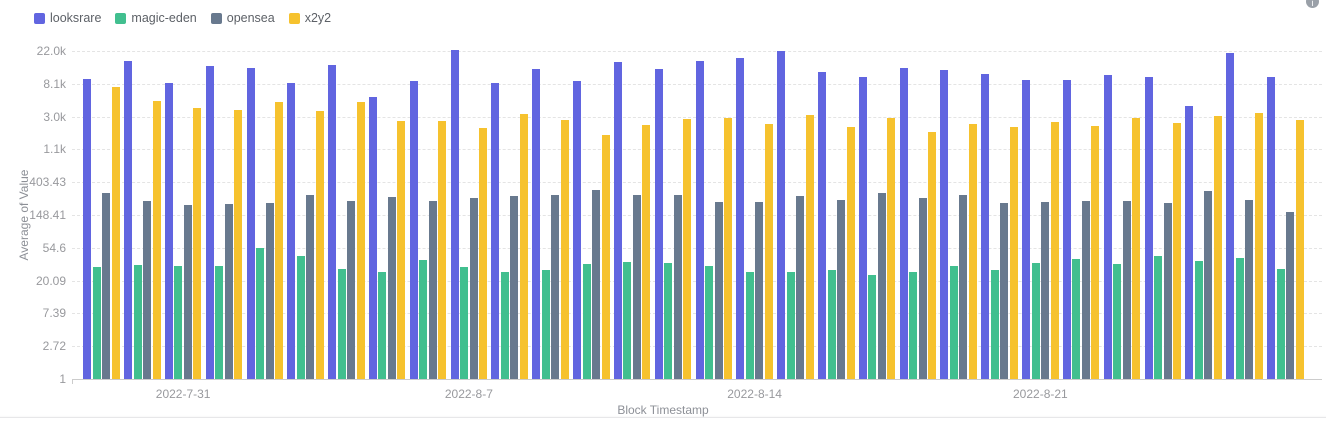 The image size is (1326, 424). Describe the element at coordinates (67, 18) in the screenshot. I see `legend-item-looksrare: looksrare` at that location.